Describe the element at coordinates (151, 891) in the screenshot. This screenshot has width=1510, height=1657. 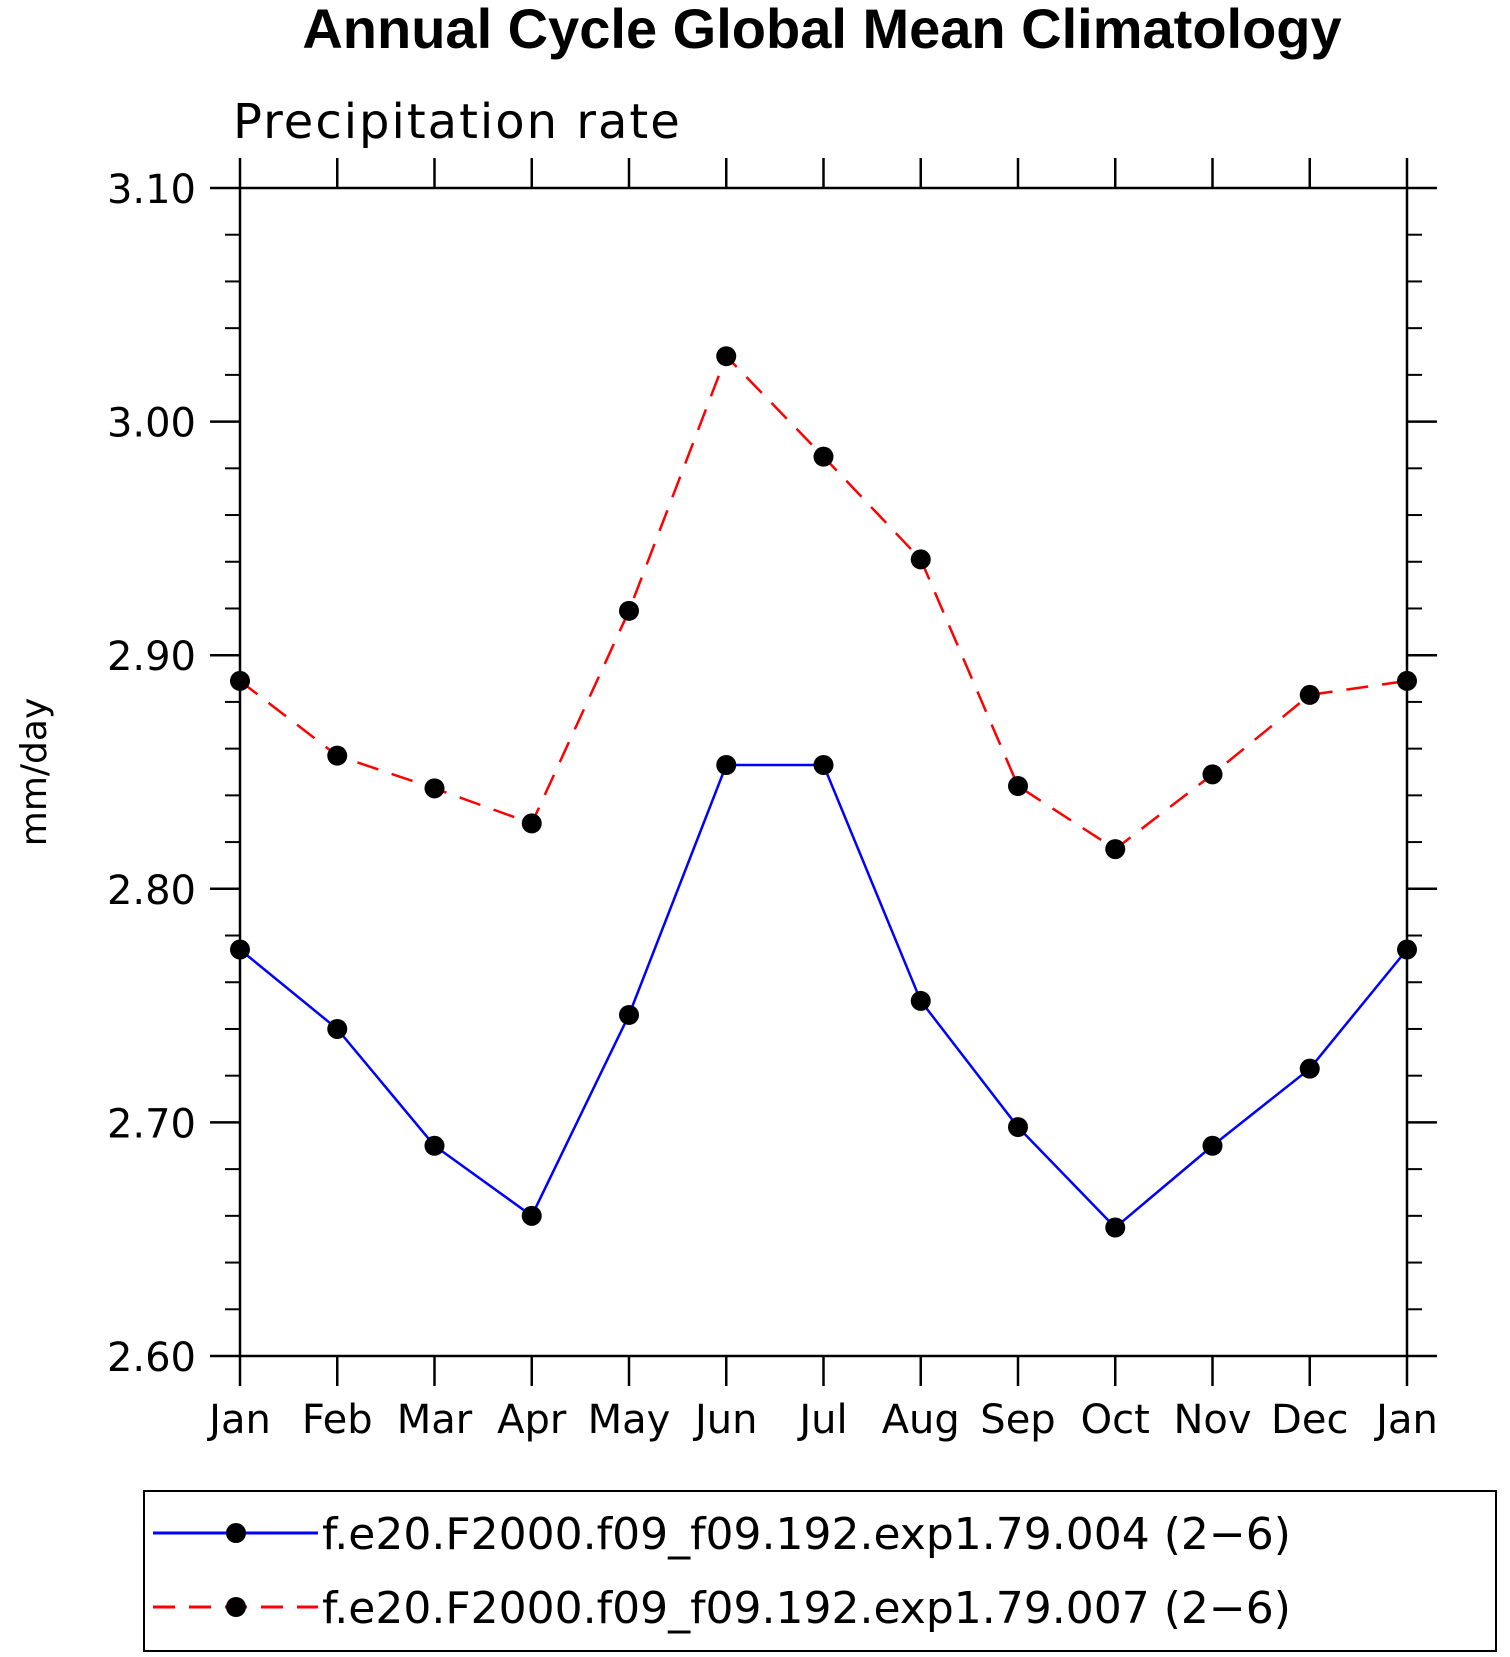
I see `y-tick-label: 2.80` at that location.